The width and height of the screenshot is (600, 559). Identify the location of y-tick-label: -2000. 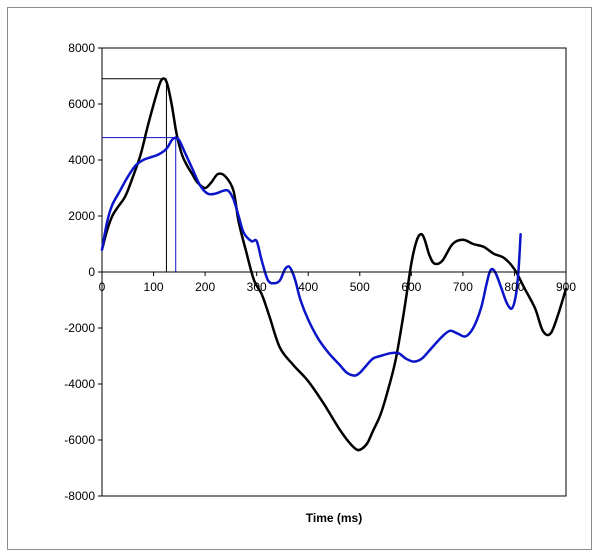
(79, 328).